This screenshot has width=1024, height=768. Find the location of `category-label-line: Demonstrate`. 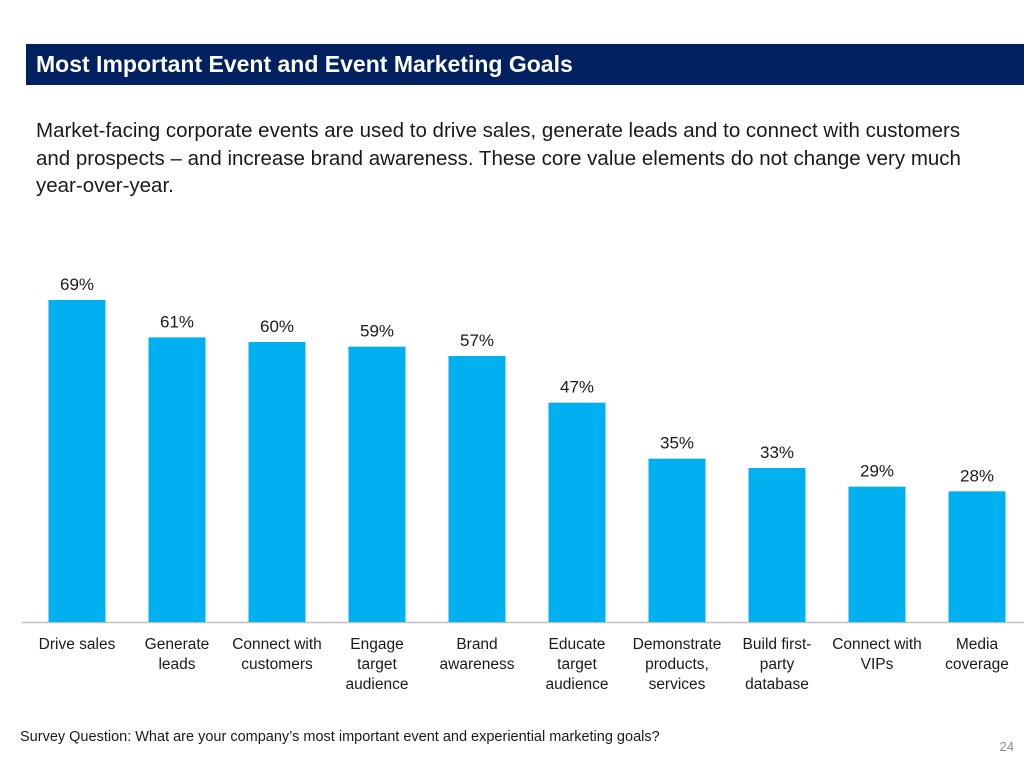

category-label-line: Demonstrate is located at coordinates (677, 644).